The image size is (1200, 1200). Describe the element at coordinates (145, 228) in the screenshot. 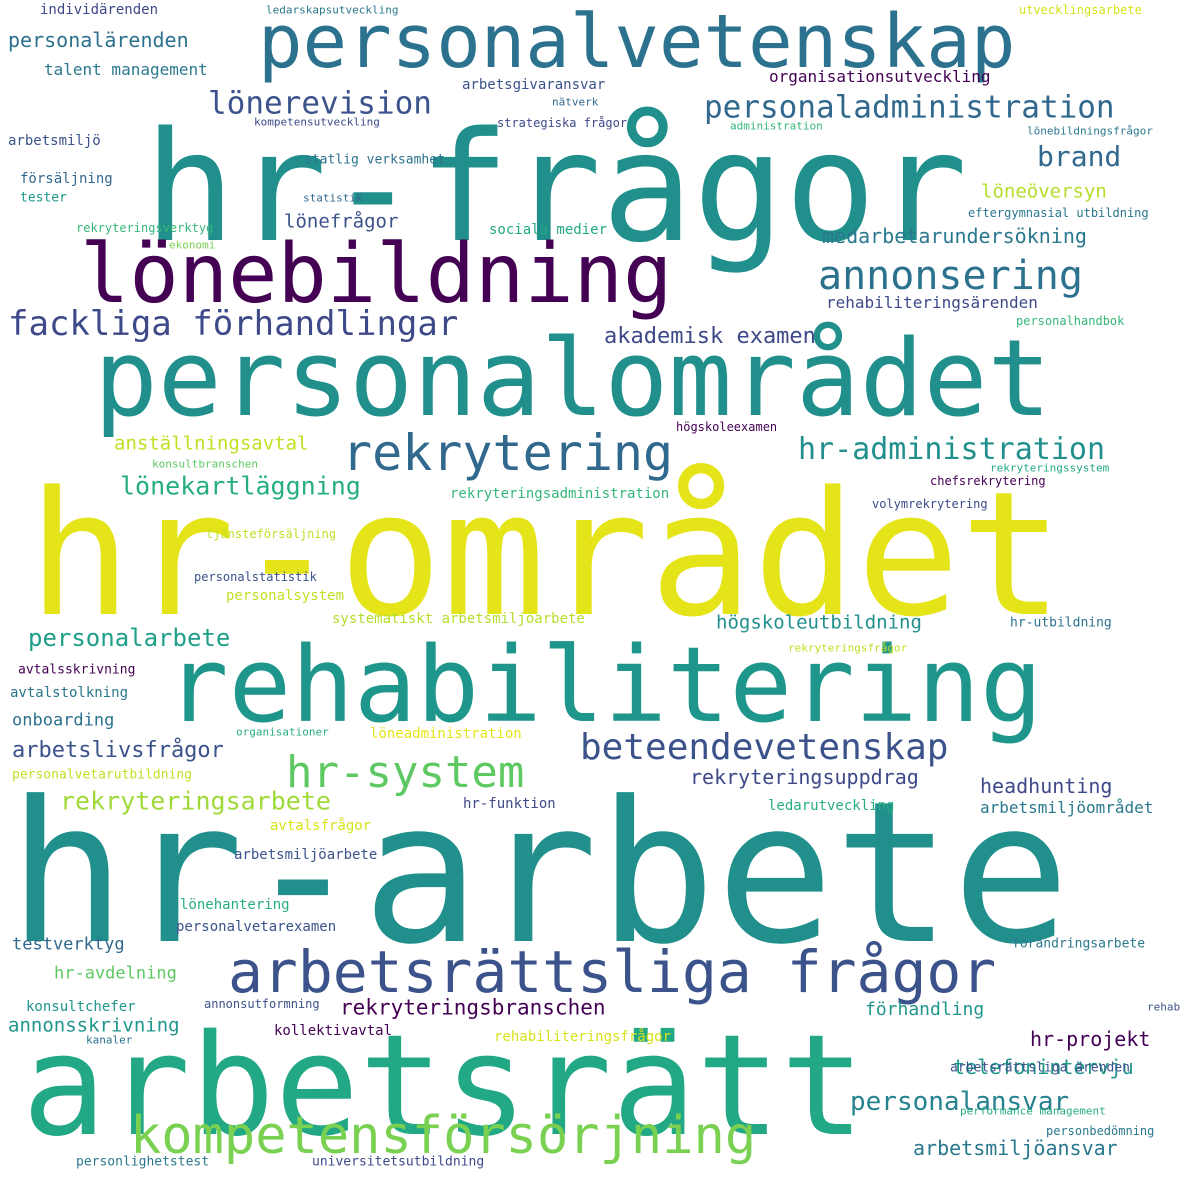

I see `word: rekryteringsverktyg` at that location.